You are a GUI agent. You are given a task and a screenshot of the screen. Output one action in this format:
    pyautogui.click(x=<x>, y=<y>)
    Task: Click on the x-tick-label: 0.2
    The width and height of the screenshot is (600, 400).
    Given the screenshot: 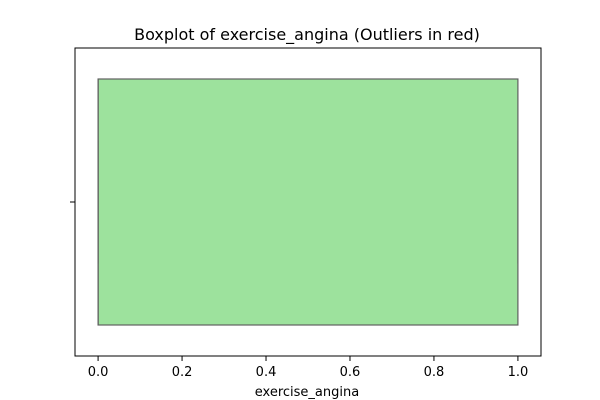 What is the action you would take?
    pyautogui.click(x=182, y=372)
    